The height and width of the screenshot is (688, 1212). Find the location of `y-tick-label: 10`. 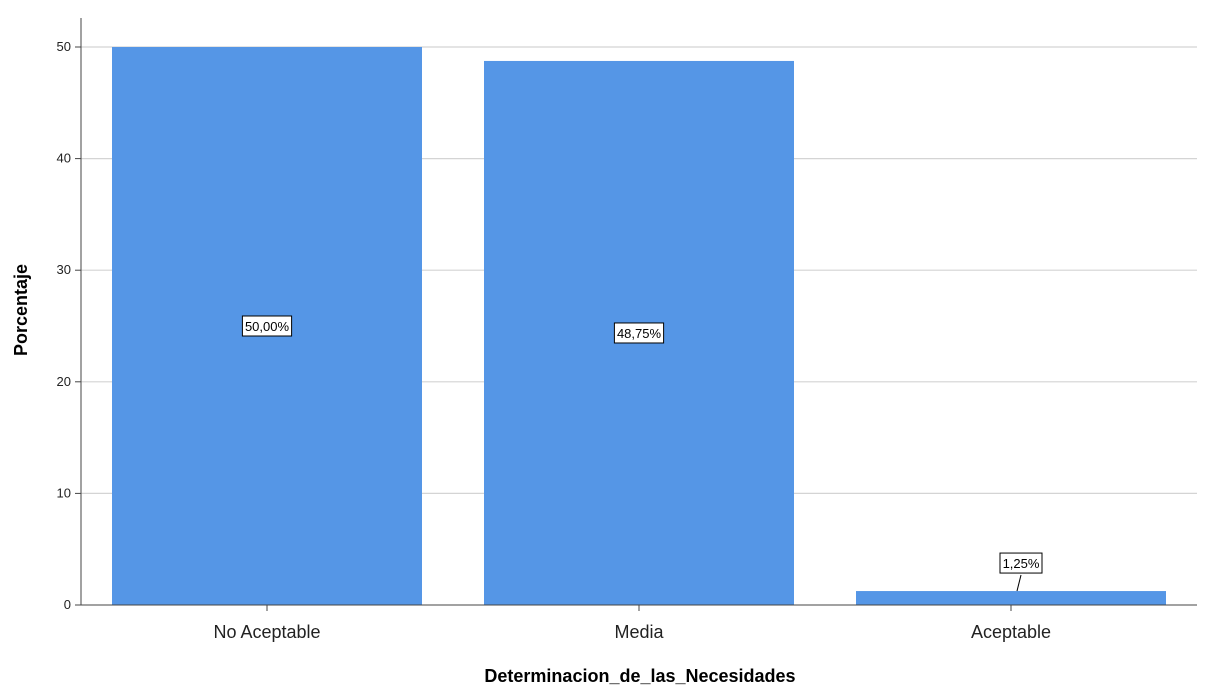

y-tick-label: 10 is located at coordinates (64, 492).